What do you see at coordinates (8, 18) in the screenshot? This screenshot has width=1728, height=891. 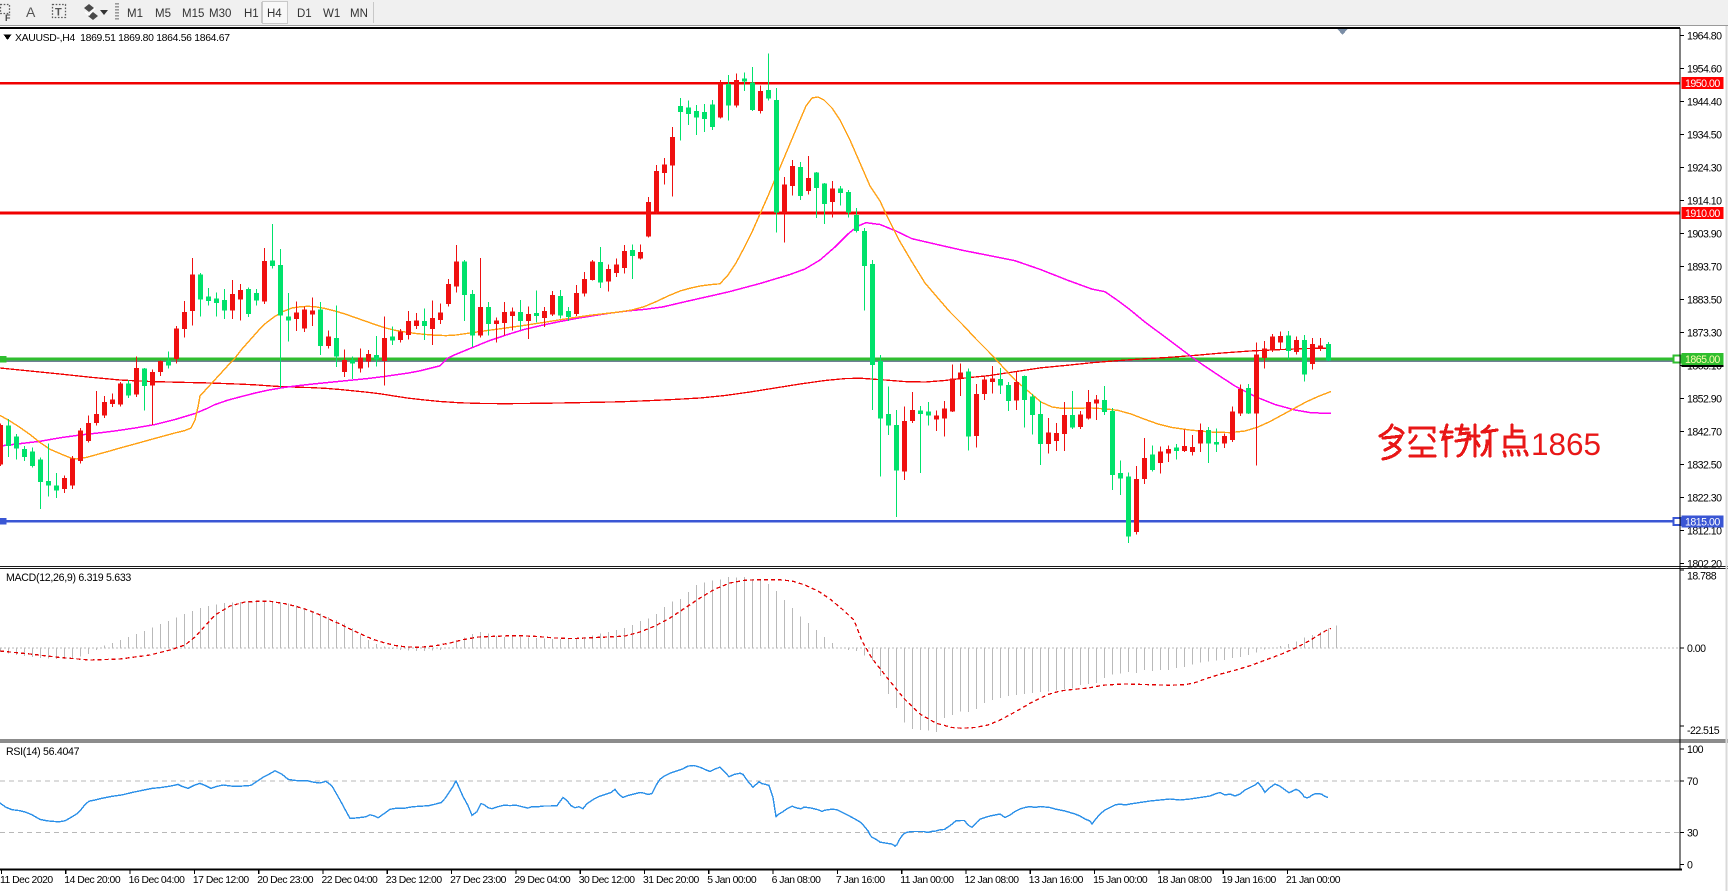 I see `svg-text: F` at bounding box center [8, 18].